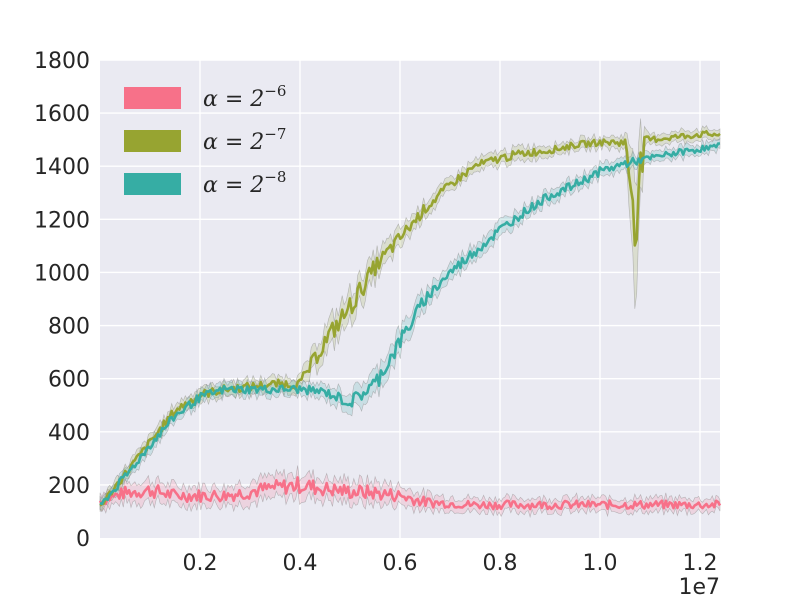 The width and height of the screenshot is (800, 600). What do you see at coordinates (62, 61) in the screenshot?
I see `y-tick-label: 1800` at bounding box center [62, 61].